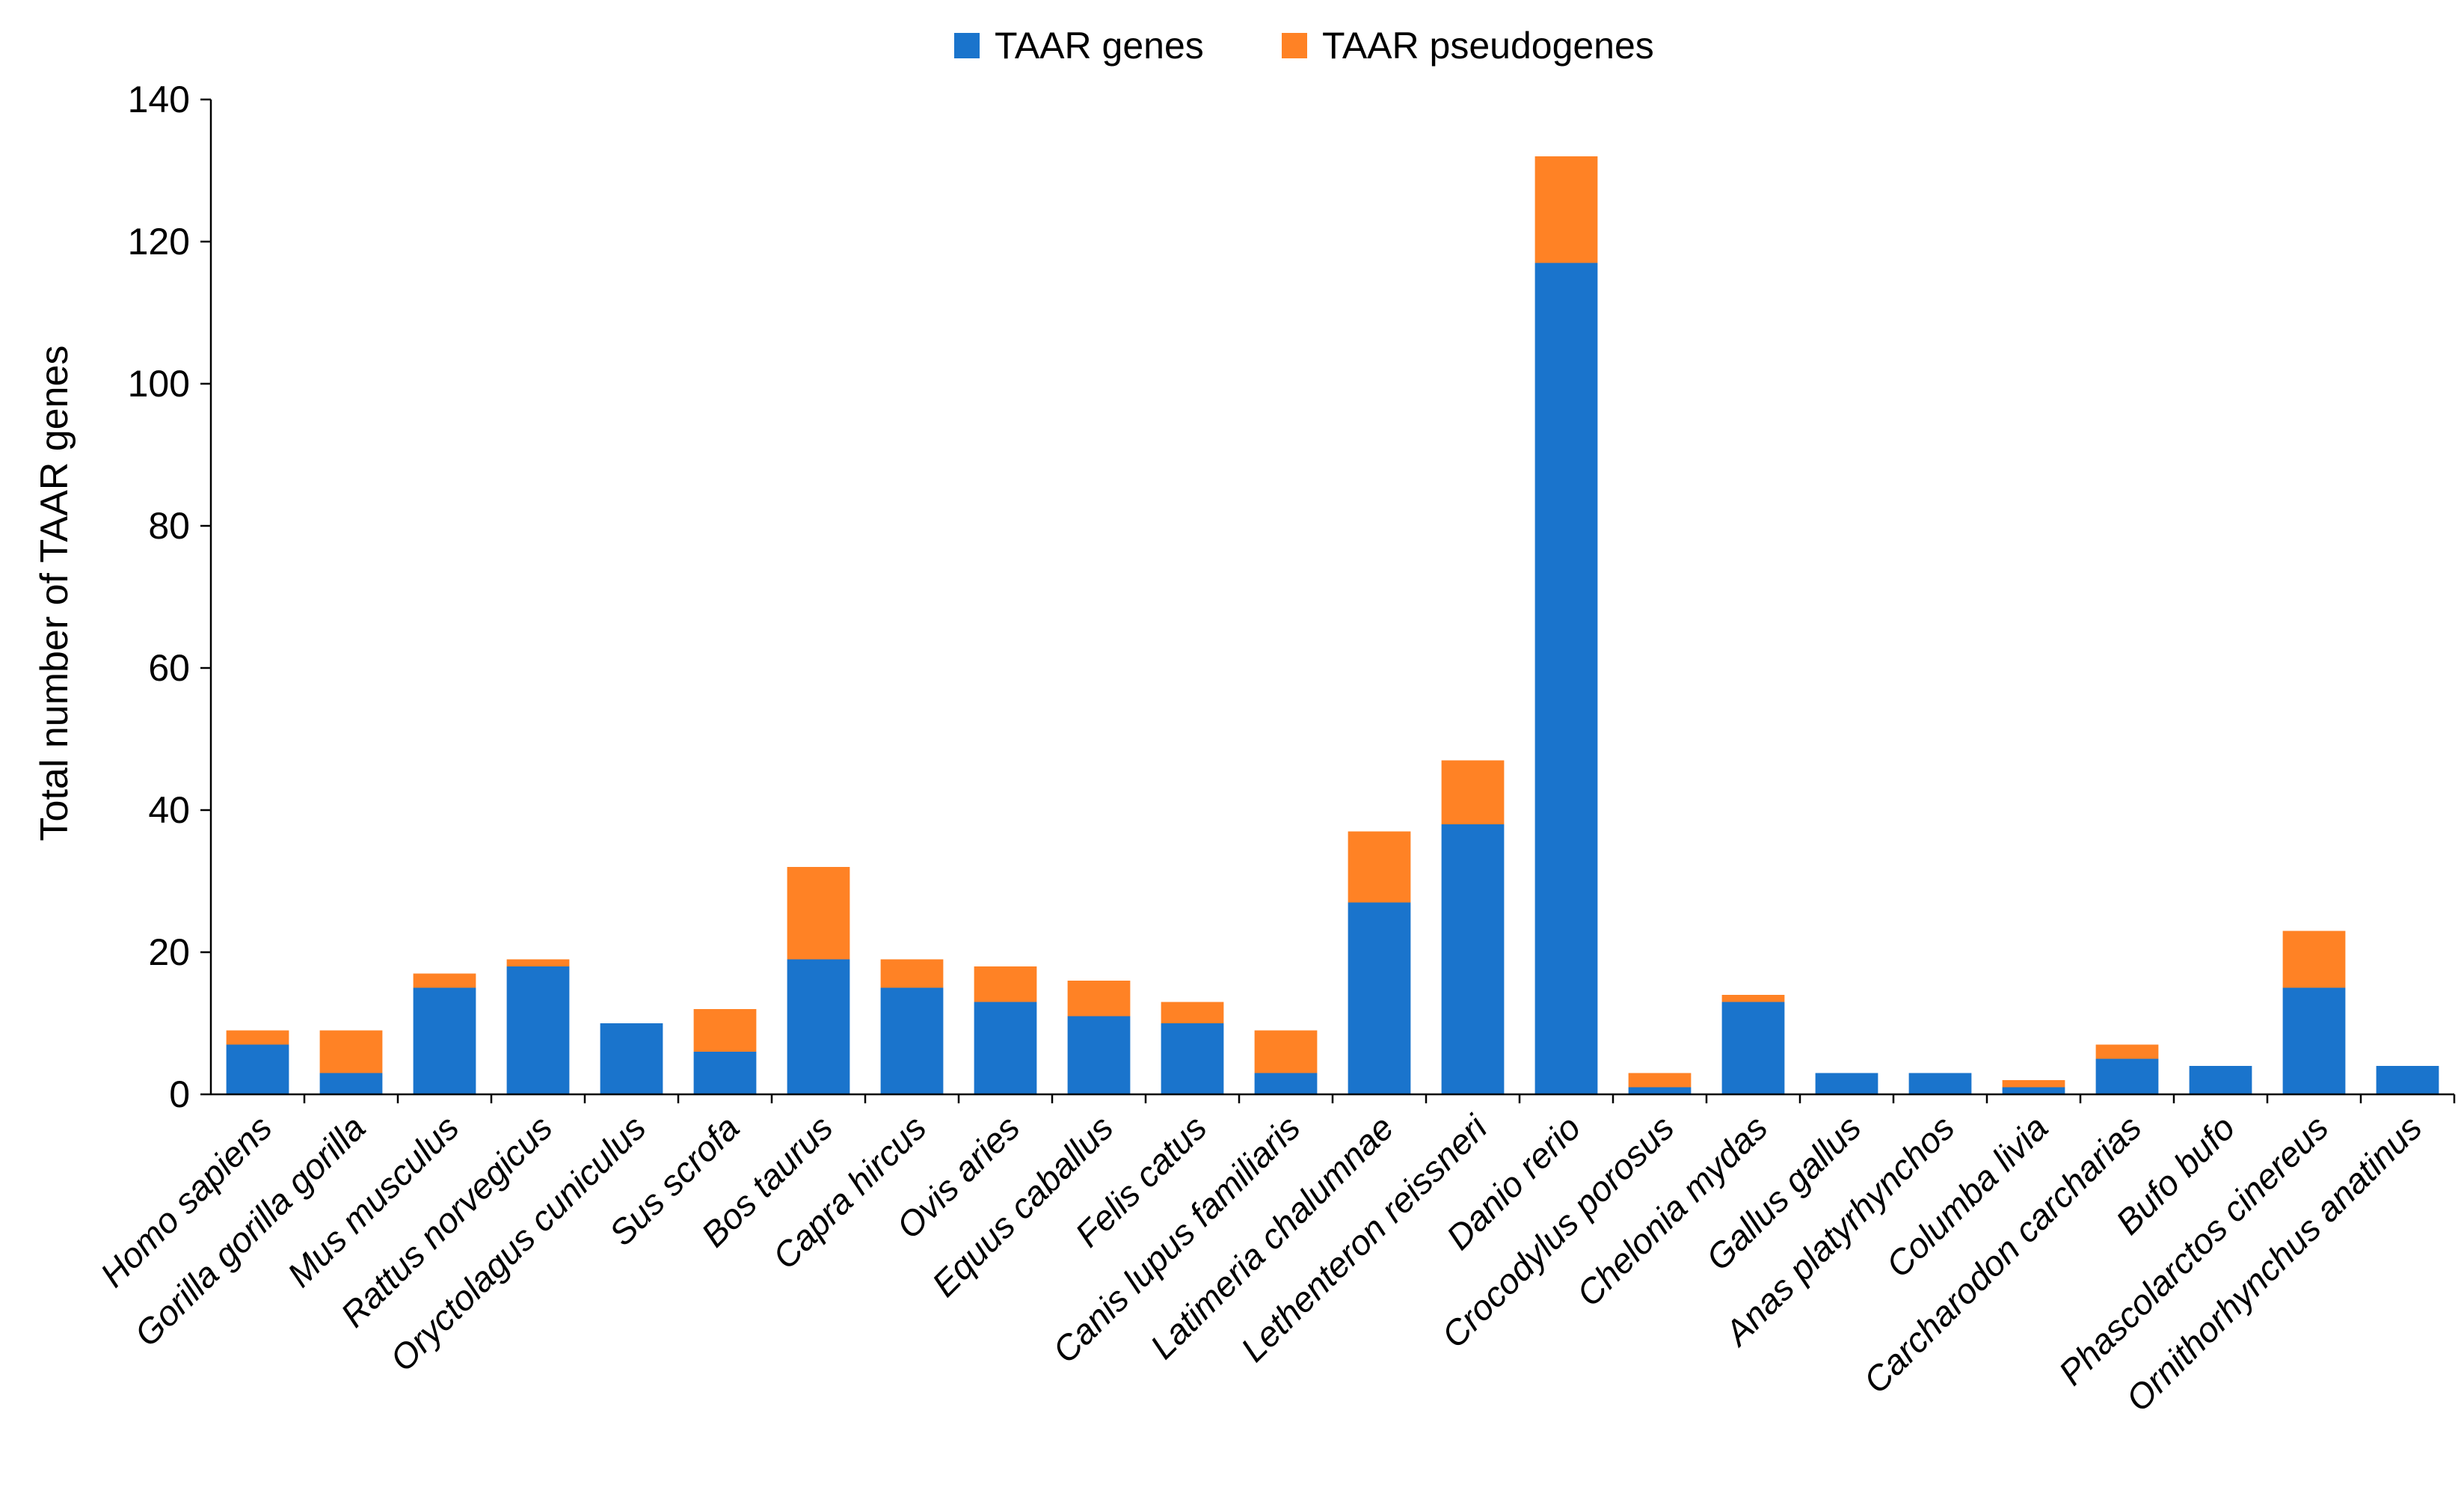 Image resolution: width=2464 pixels, height=1505 pixels. What do you see at coordinates (159, 242) in the screenshot?
I see `y-tick-label-120: 120` at bounding box center [159, 242].